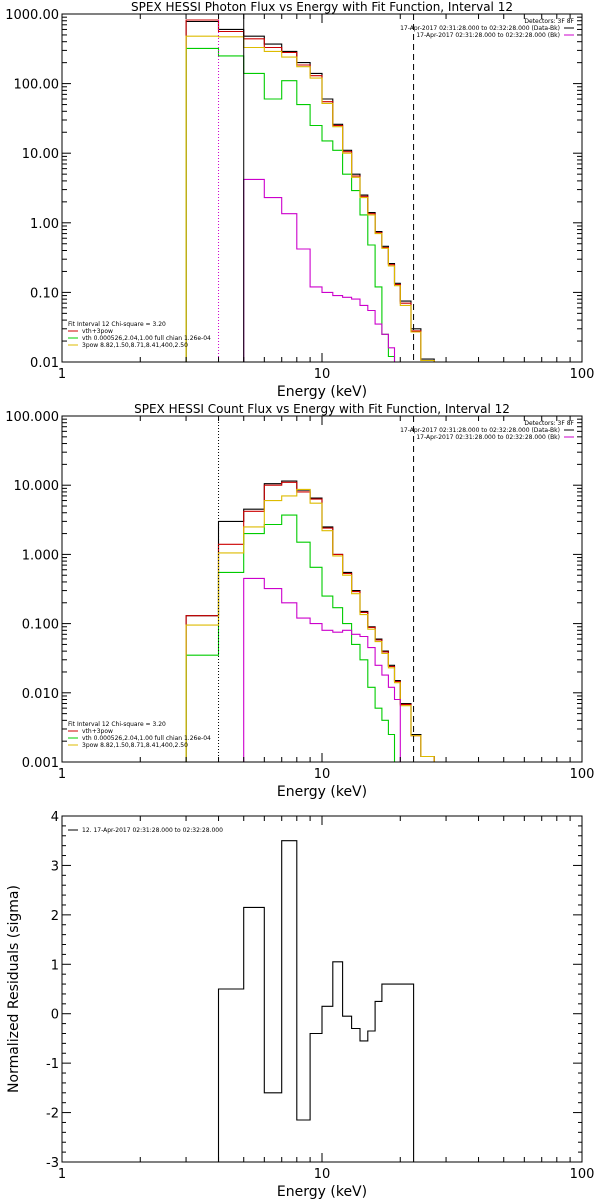 The height and width of the screenshot is (1200, 600). Describe the element at coordinates (40, 555) in the screenshot. I see `y-tick-label: 1.000` at that location.